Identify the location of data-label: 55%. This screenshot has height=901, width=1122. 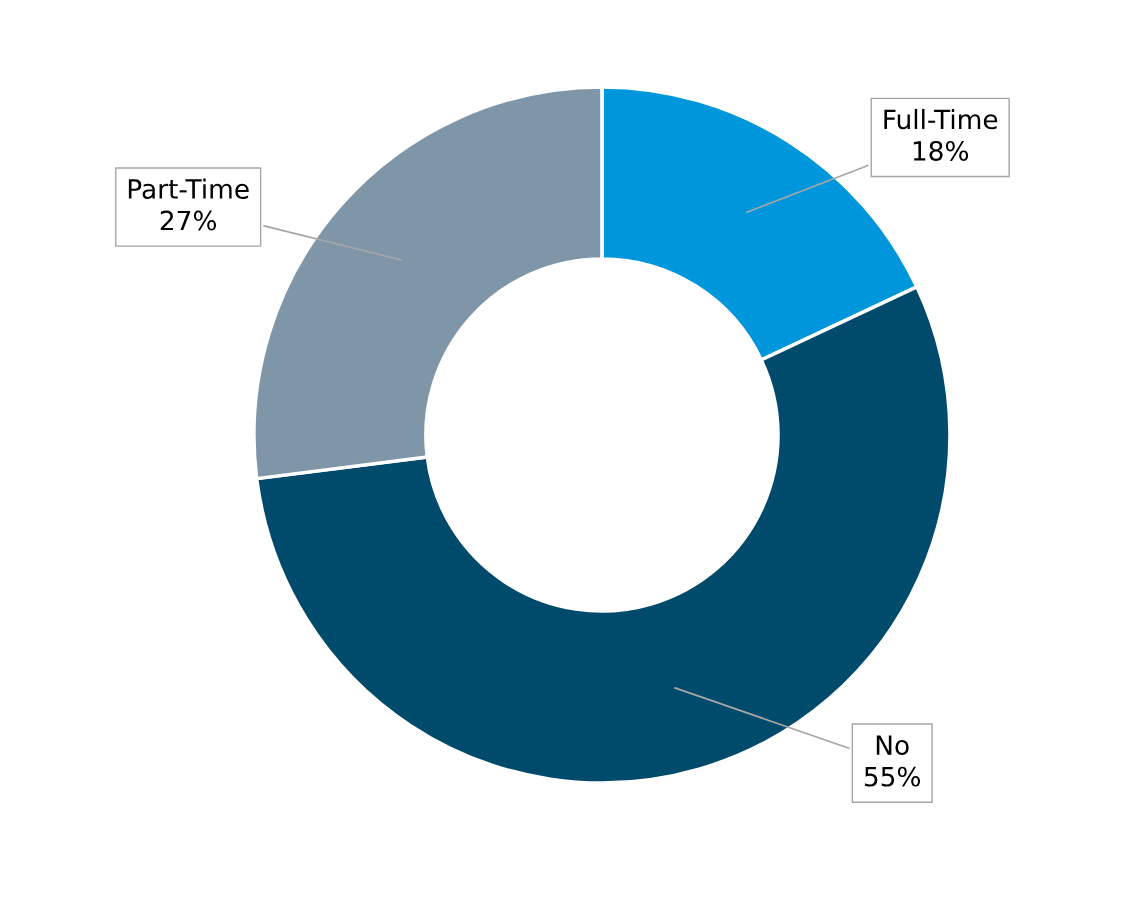
(892, 776).